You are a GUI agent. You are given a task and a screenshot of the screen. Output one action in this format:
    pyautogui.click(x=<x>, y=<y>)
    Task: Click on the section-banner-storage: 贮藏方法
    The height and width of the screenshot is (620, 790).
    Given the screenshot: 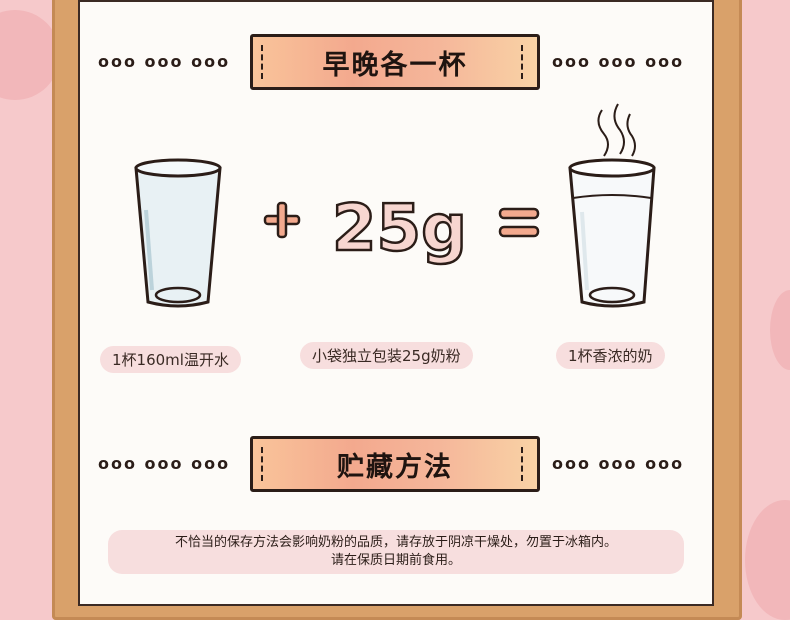 What is the action you would take?
    pyautogui.click(x=395, y=464)
    